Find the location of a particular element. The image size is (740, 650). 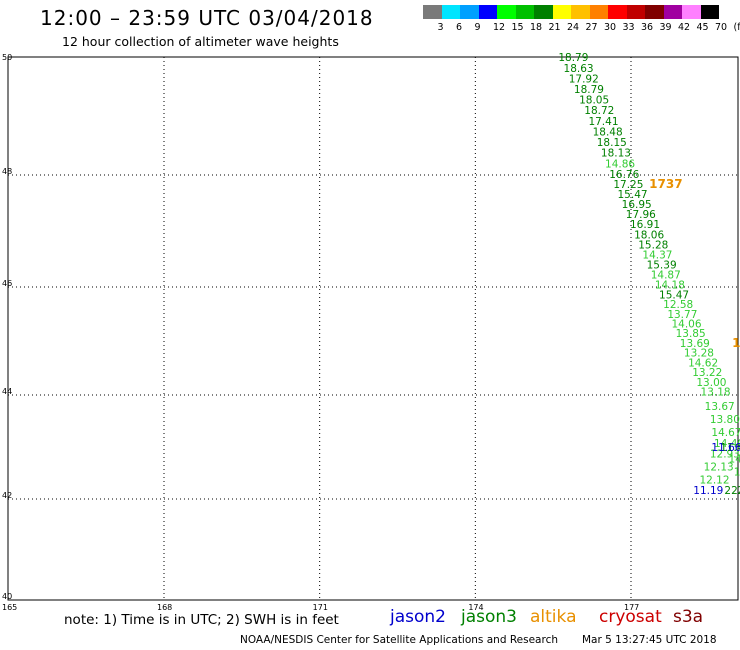

data-label-jason3: 13.00 is located at coordinates (711, 383).